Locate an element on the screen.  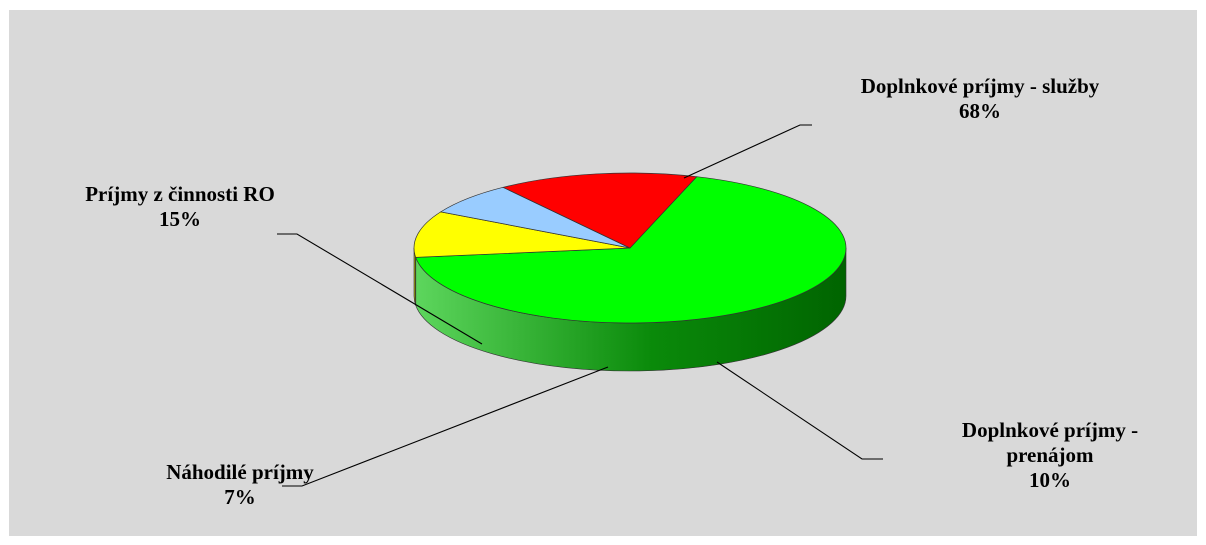
leader-line-doplnkove-sluzby is located at coordinates (747, 151).